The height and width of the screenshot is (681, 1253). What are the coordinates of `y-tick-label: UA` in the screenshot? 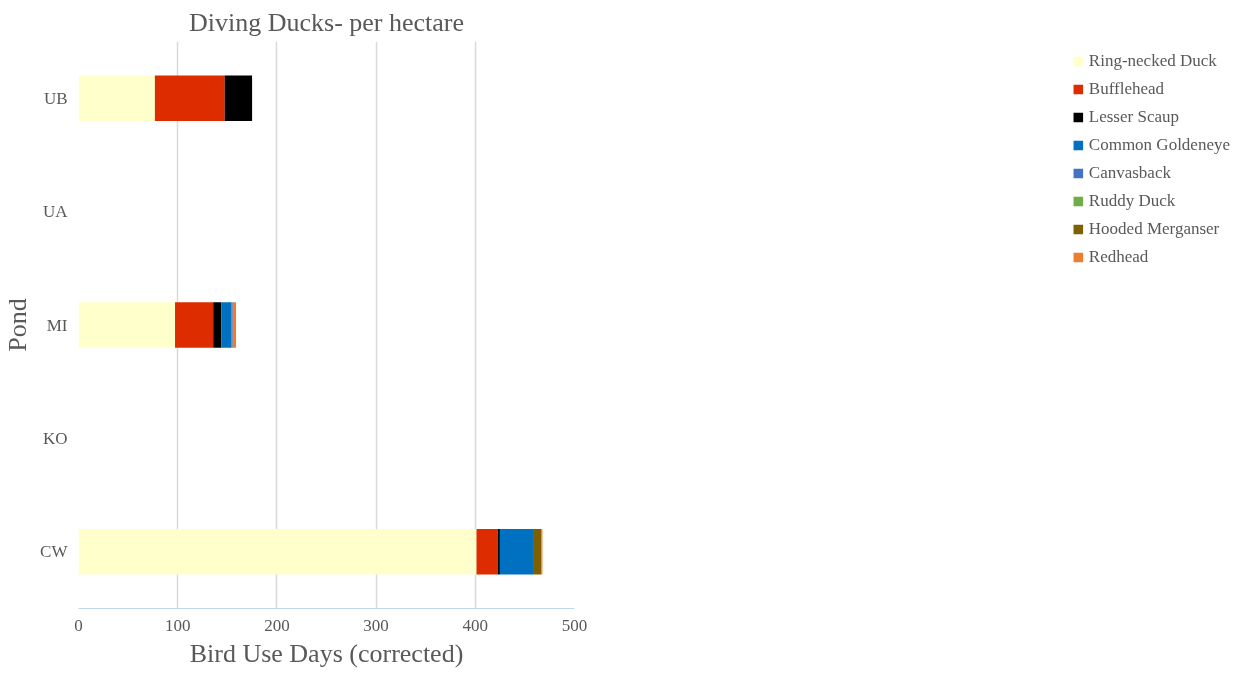 It's located at (55, 212).